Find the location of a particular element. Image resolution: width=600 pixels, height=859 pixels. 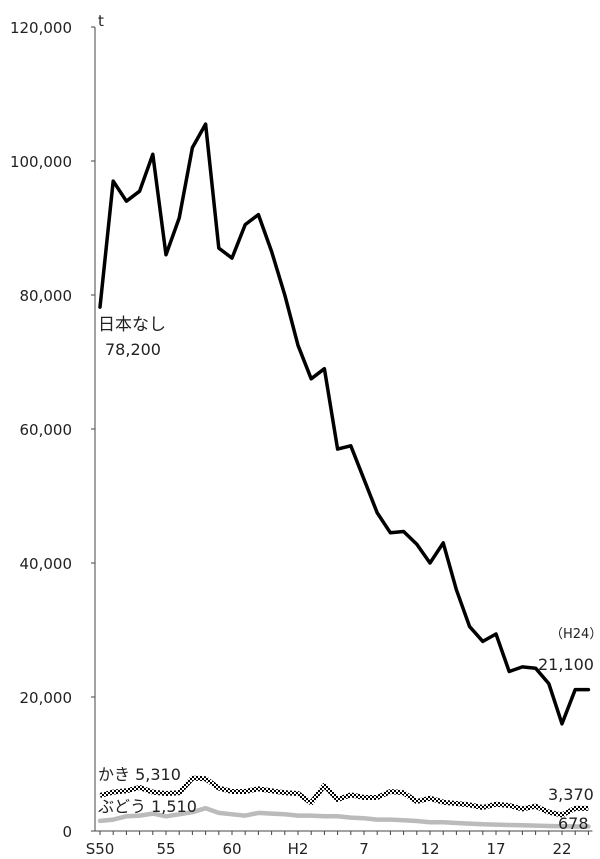

nashi-name-label: 日本なし is located at coordinates (132, 325).